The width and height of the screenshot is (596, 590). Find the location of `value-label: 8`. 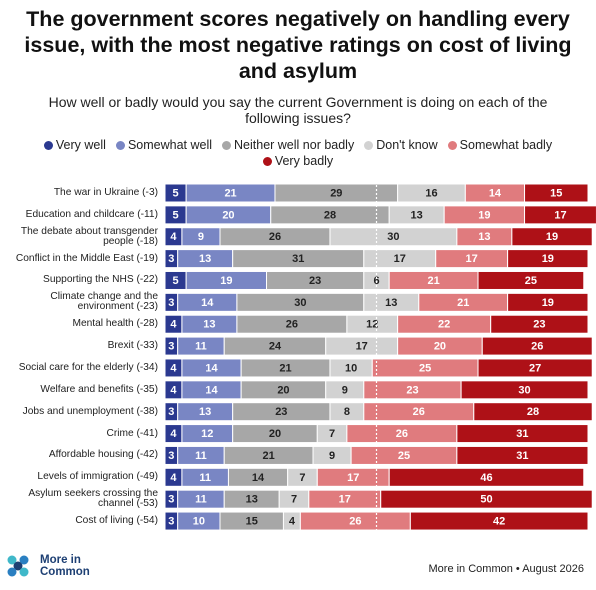

value-label: 8 is located at coordinates (347, 412).